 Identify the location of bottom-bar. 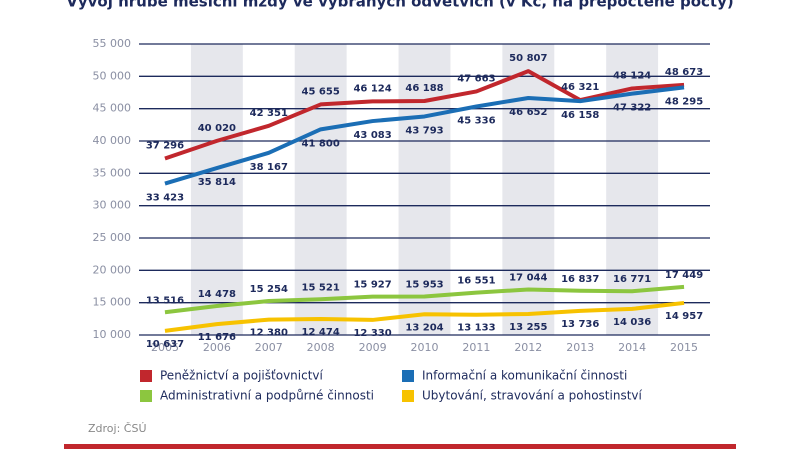
(400, 446).